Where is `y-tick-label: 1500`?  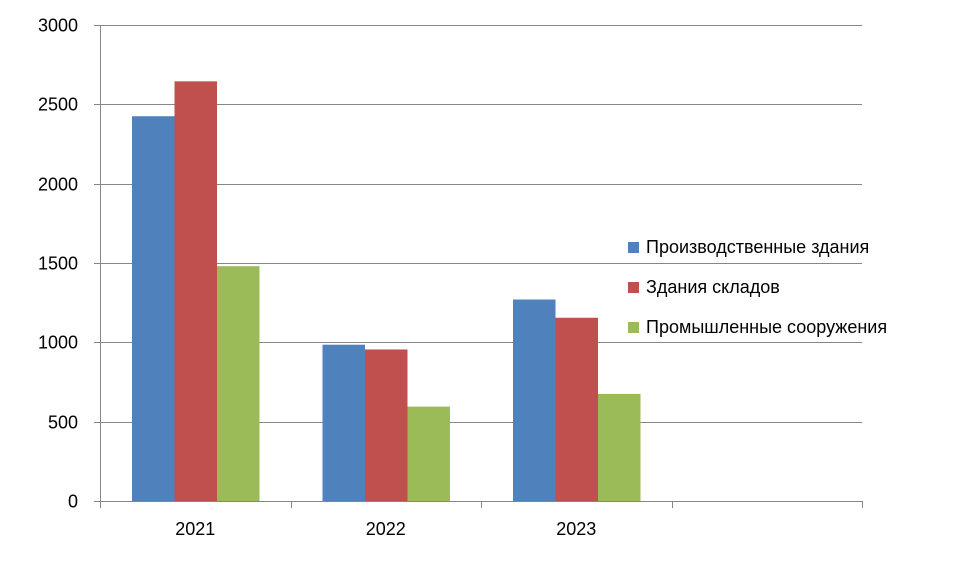 y-tick-label: 1500 is located at coordinates (58, 264).